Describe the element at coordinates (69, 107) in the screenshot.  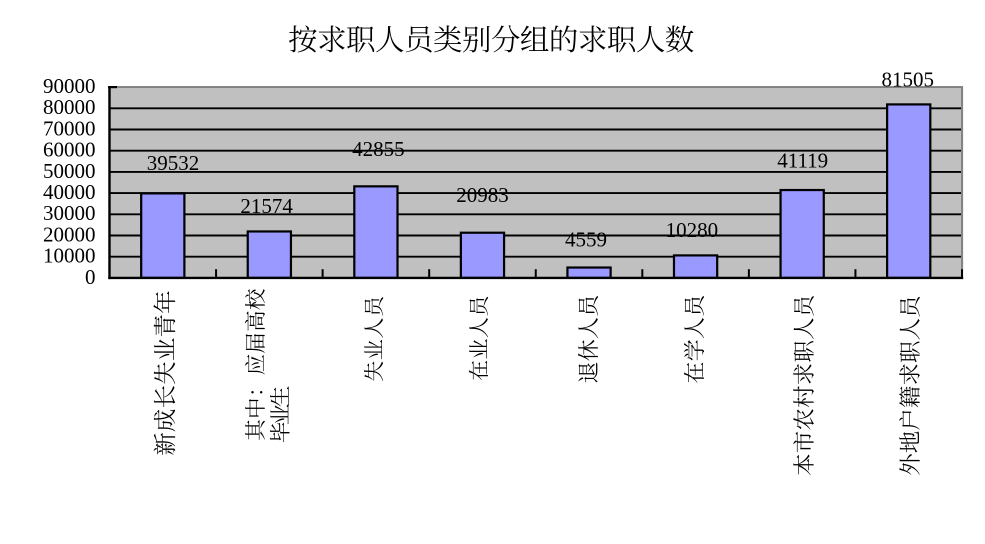
I see `svg-text: 80000` at that location.